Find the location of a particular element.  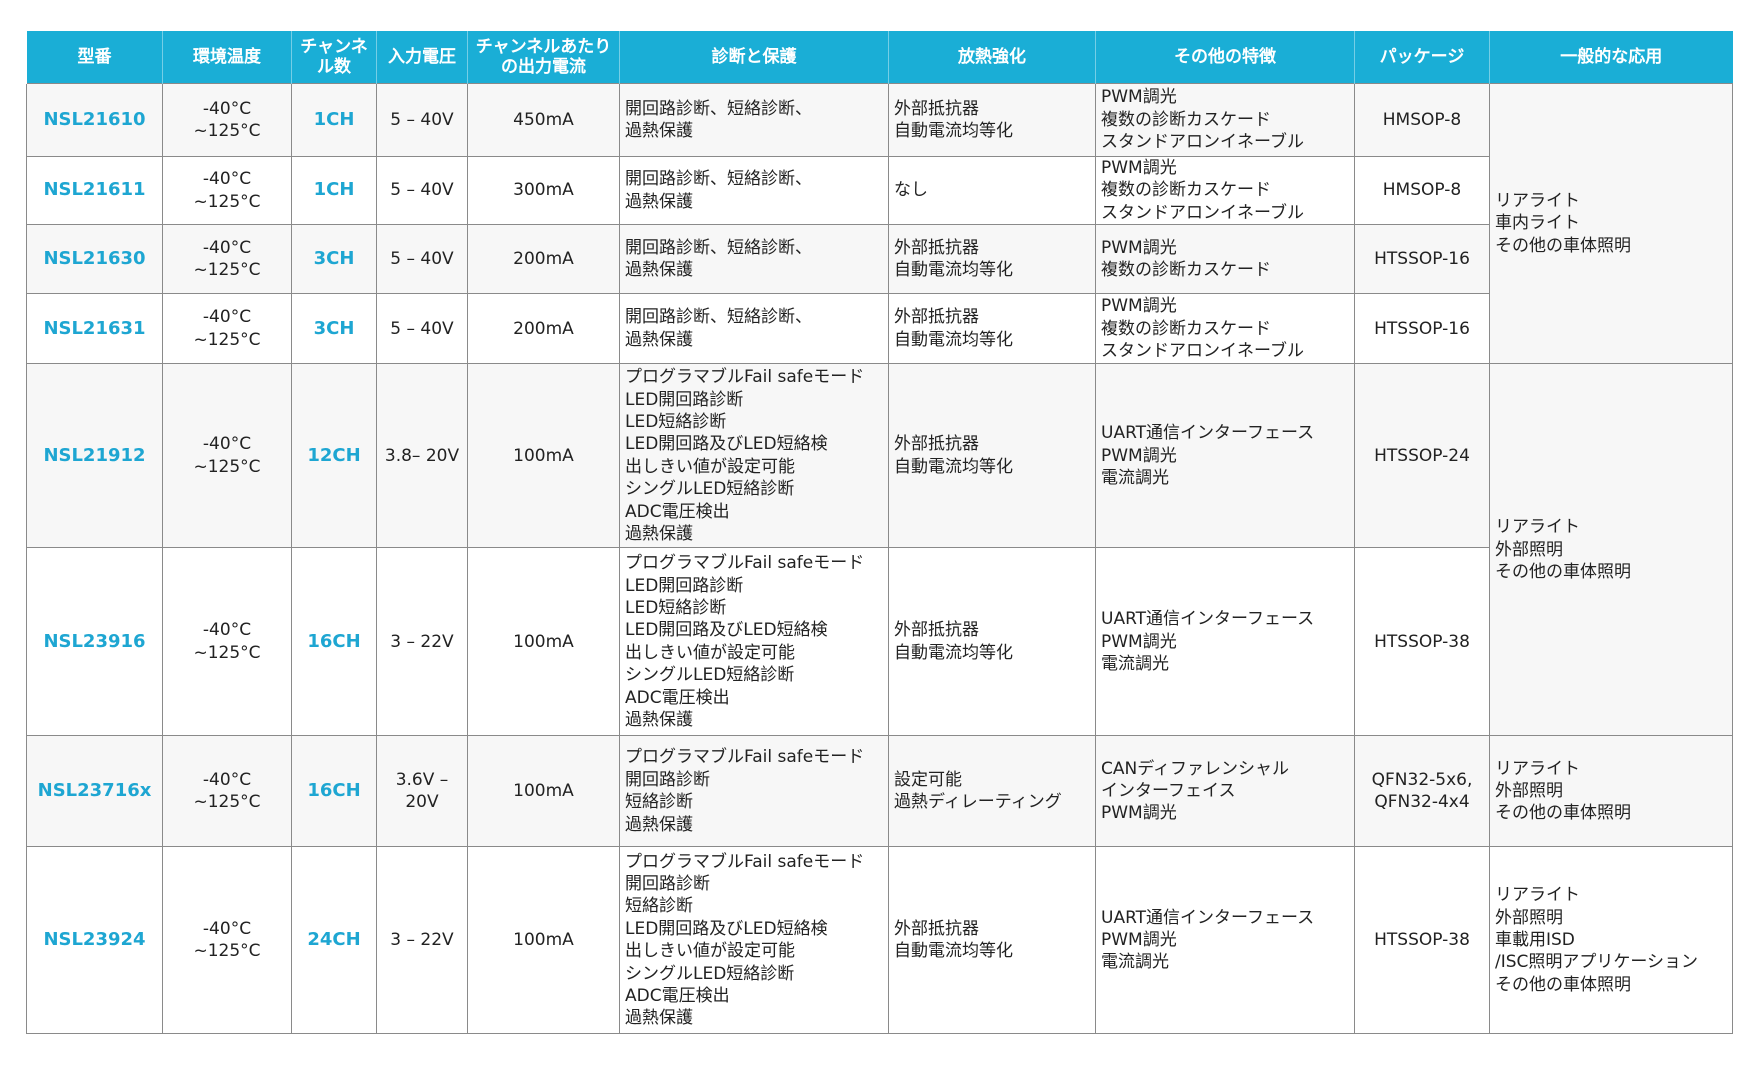

header-output-current: チャンネルあたり の出力電流 is located at coordinates (543, 57).